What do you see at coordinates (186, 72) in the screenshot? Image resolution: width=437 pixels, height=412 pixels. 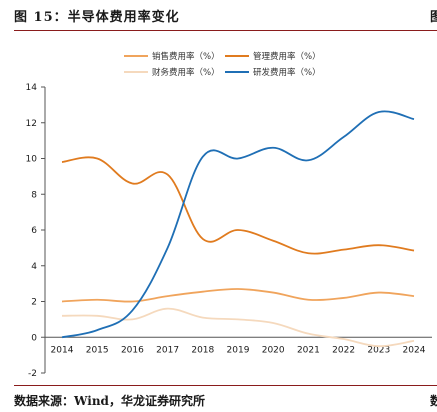 I see `legend-label-finance: 财务费用率（%）` at bounding box center [186, 72].